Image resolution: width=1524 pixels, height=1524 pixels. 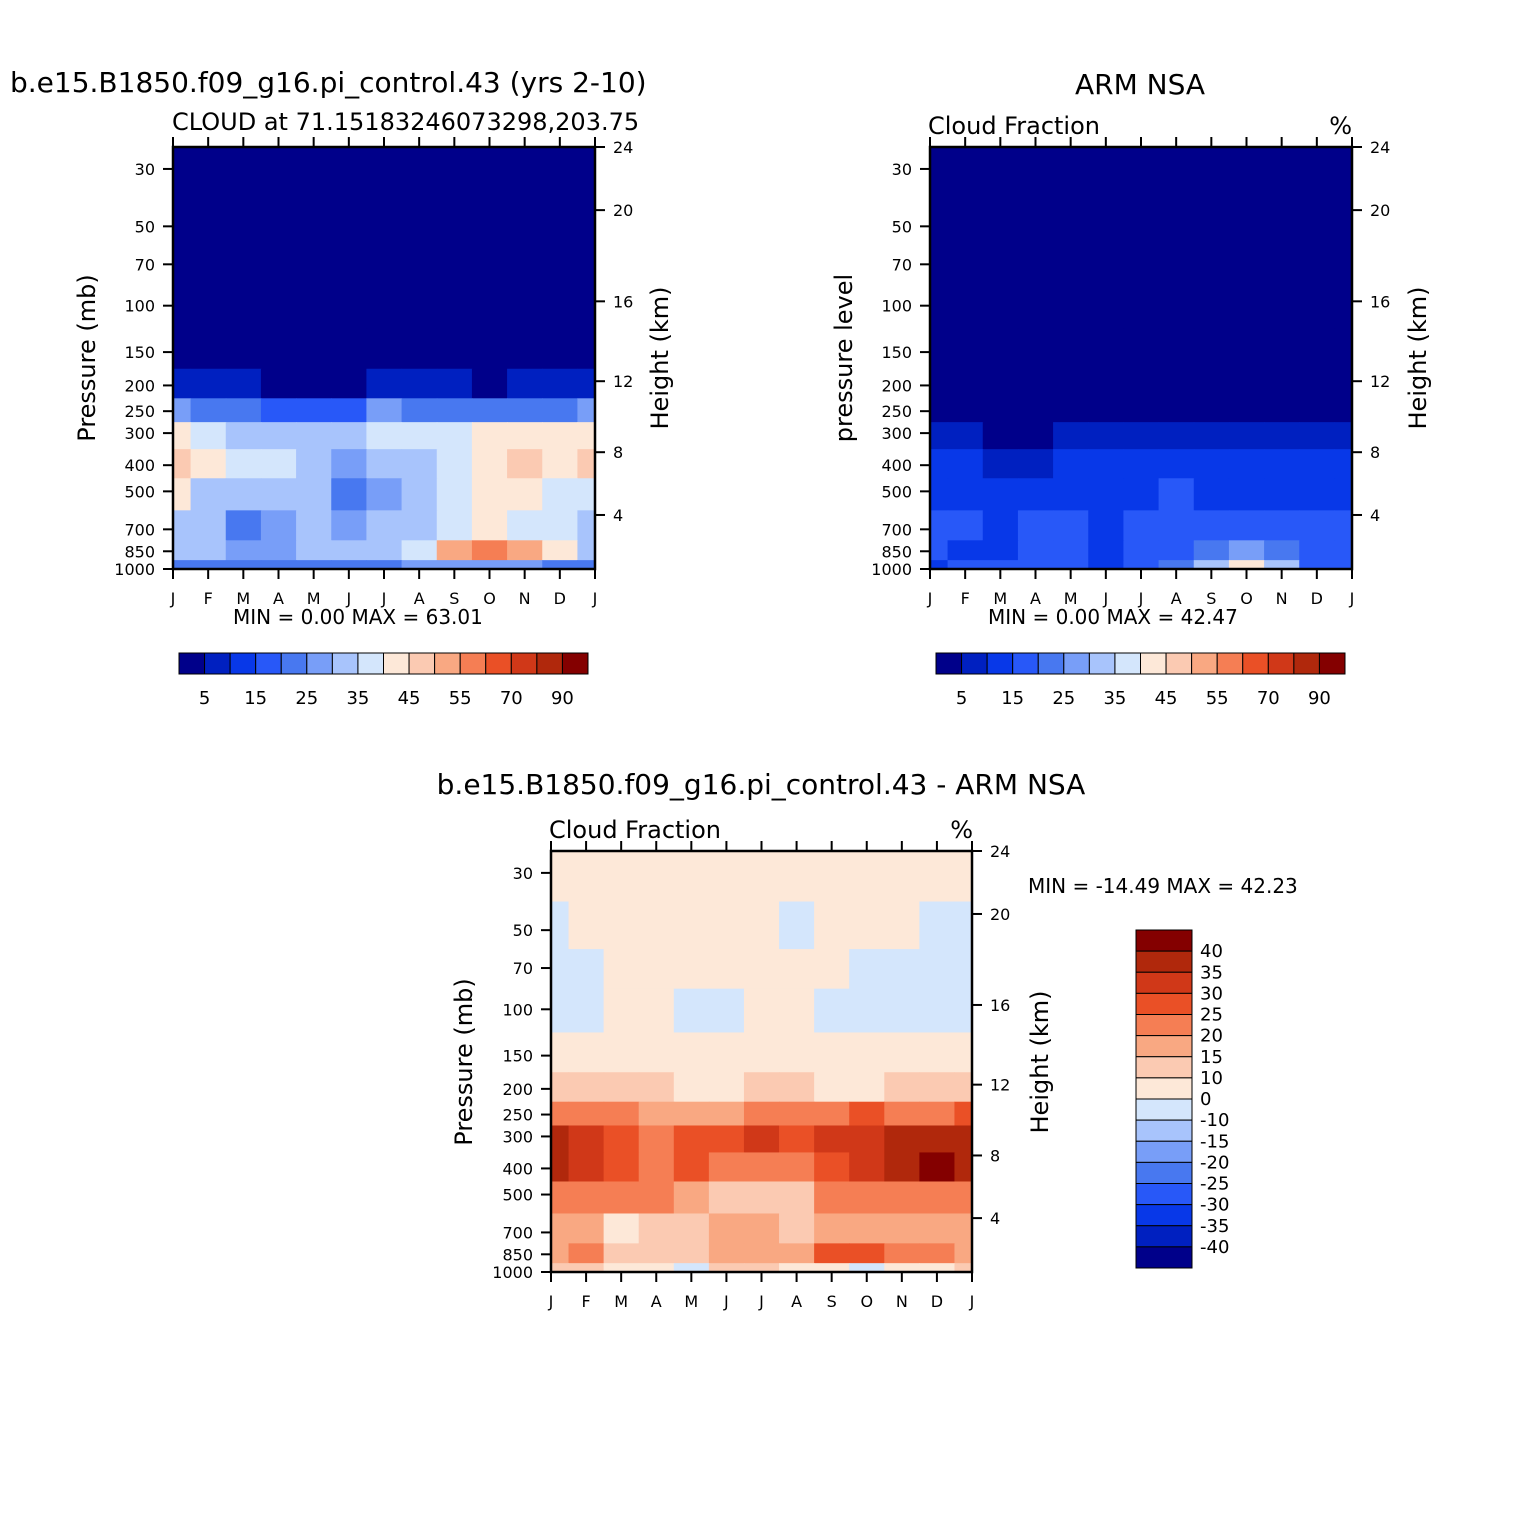 I want to click on obs-ytick-label: 1000, so click(x=891, y=569).